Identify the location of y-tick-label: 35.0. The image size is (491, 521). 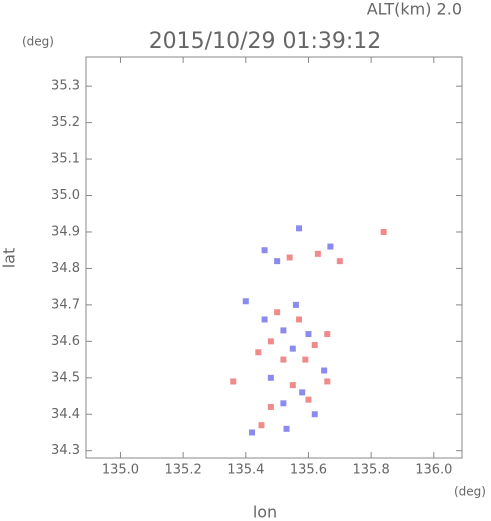
(65, 195).